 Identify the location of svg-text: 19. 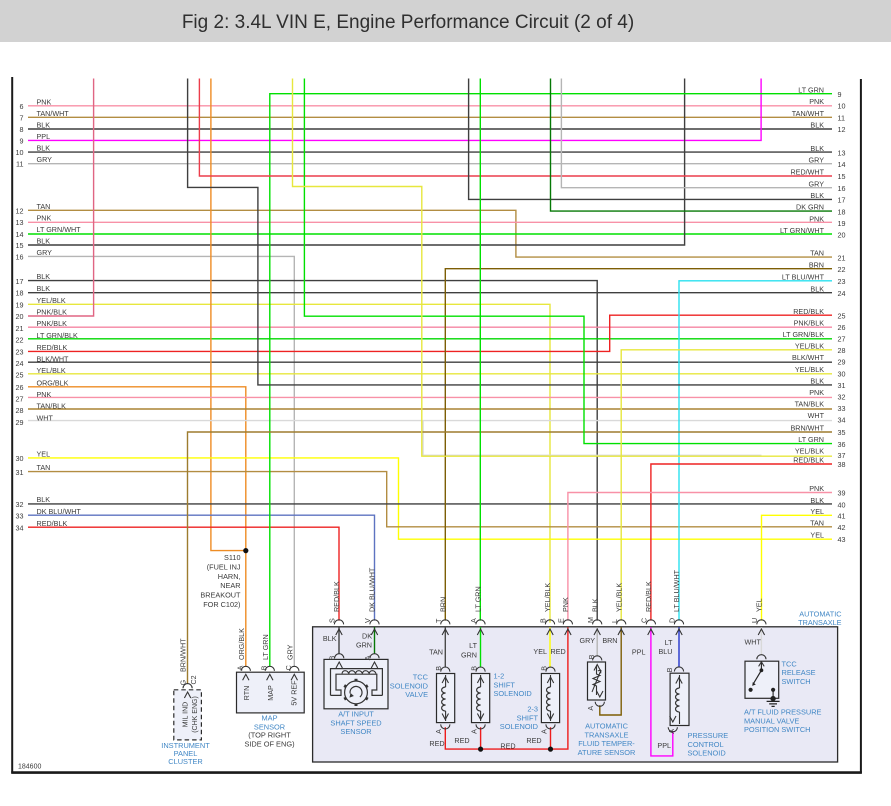
(842, 223).